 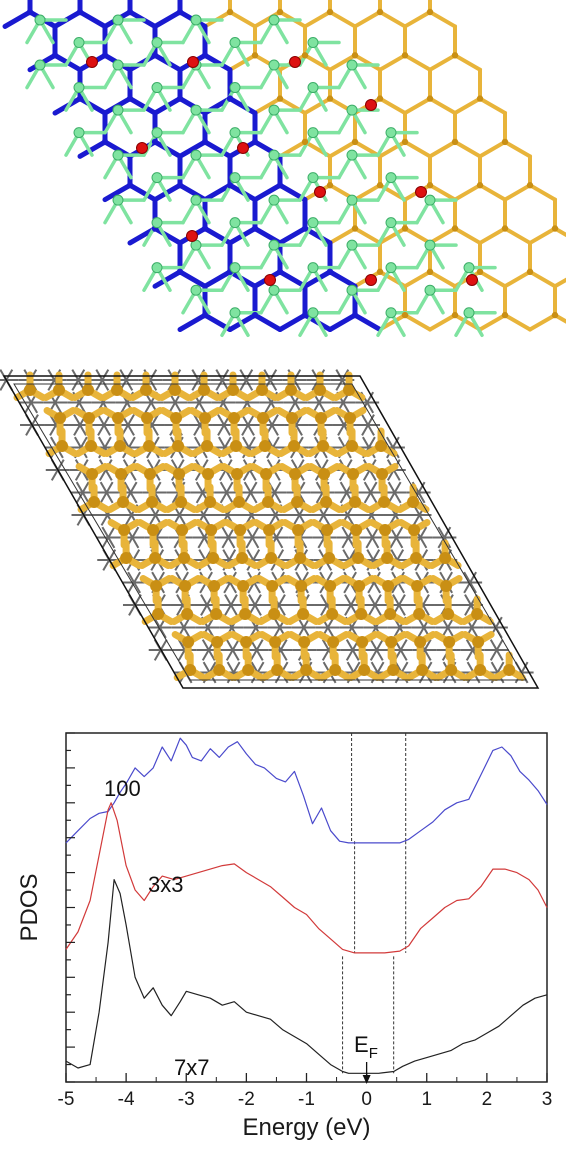 What do you see at coordinates (366, 1099) in the screenshot?
I see `x-tick-label: 0` at bounding box center [366, 1099].